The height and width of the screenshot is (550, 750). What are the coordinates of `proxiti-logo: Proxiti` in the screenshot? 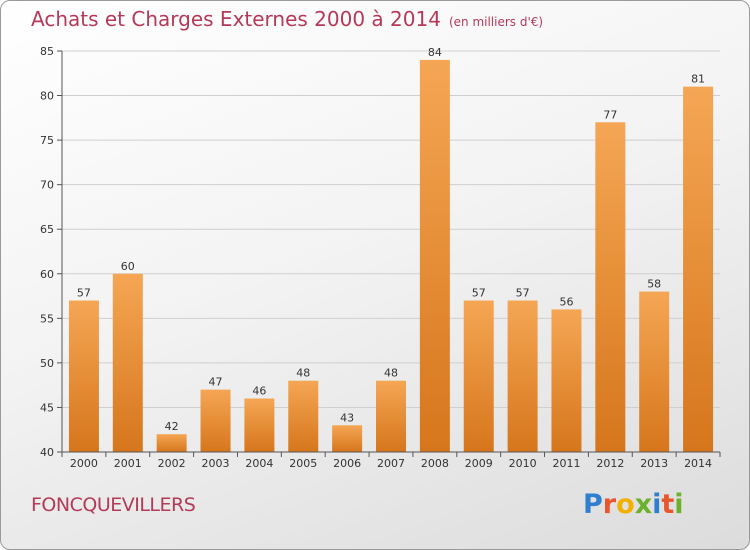 It's located at (633, 504).